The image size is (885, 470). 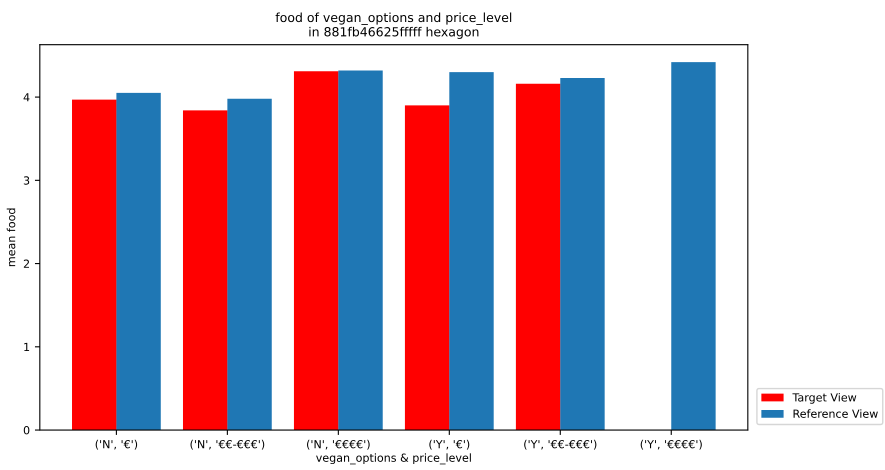 What do you see at coordinates (338, 445) in the screenshot?
I see `x-tick-label: ('N', '€€€€')` at bounding box center [338, 445].